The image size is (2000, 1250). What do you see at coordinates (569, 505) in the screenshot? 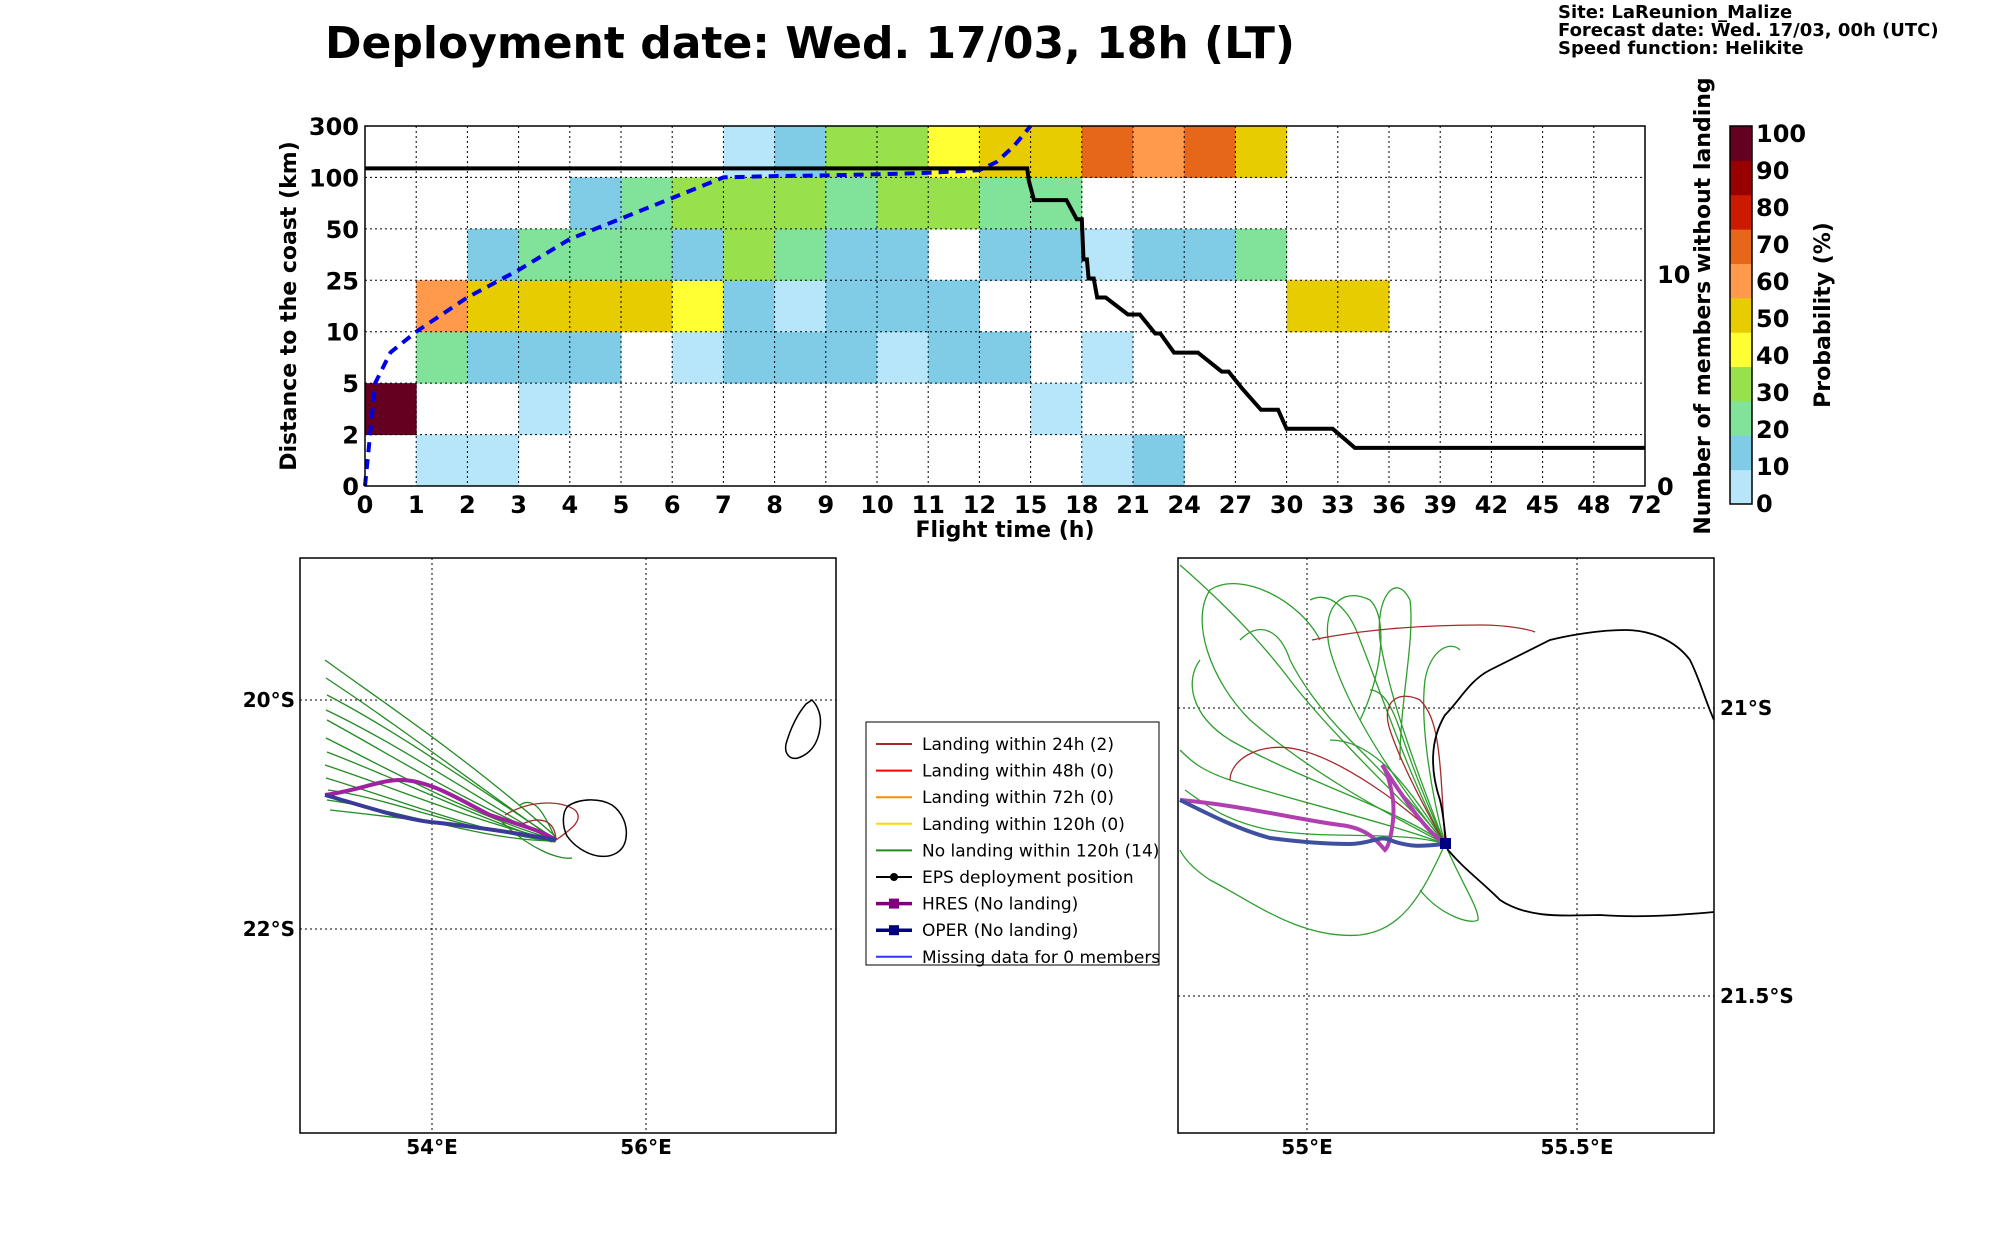
I see `x-tick-label: 4` at bounding box center [569, 505].